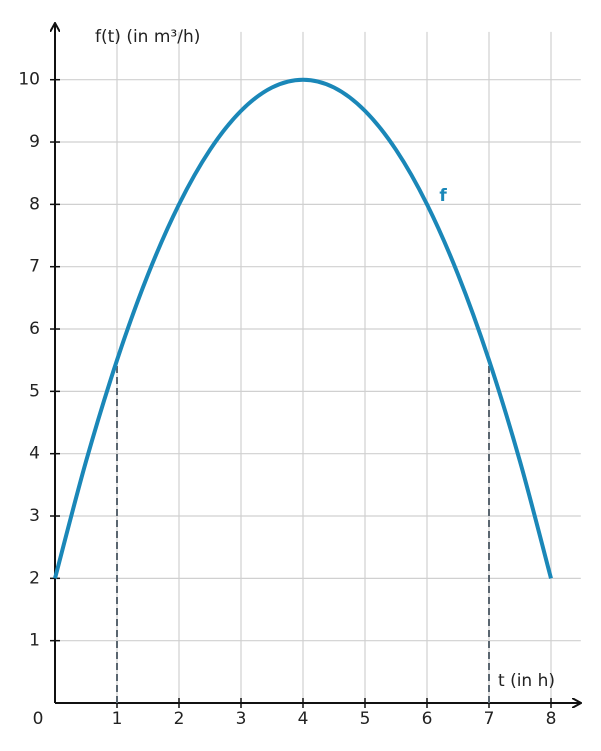 This screenshot has width=601, height=751. What do you see at coordinates (34, 142) in the screenshot?
I see `y-tick-label: 9` at bounding box center [34, 142].